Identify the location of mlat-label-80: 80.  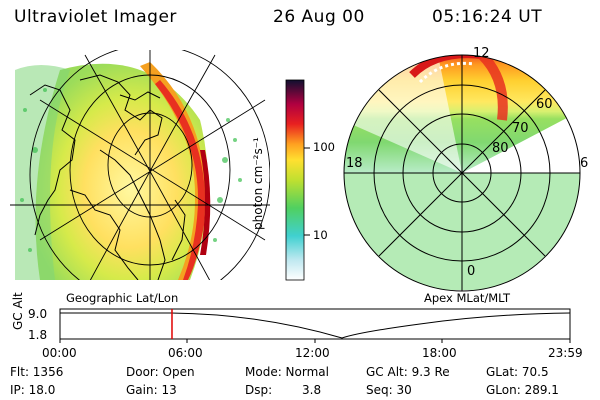
(500, 148).